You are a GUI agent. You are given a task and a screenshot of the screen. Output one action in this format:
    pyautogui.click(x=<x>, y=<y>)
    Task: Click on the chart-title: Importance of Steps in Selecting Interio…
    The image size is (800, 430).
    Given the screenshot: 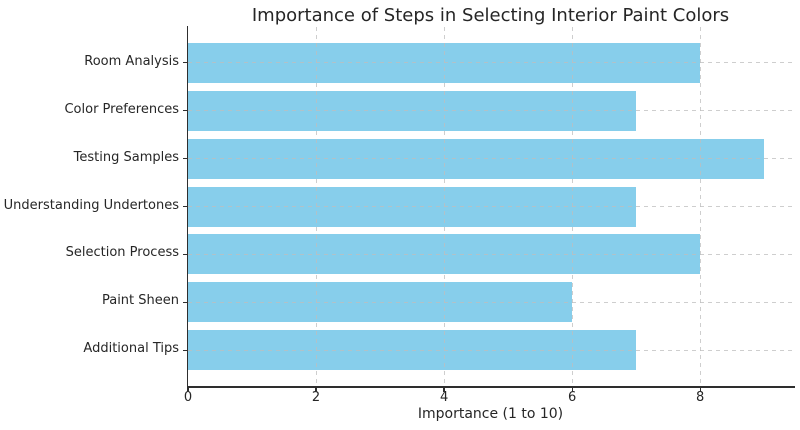 What is the action you would take?
    pyautogui.click(x=490, y=15)
    